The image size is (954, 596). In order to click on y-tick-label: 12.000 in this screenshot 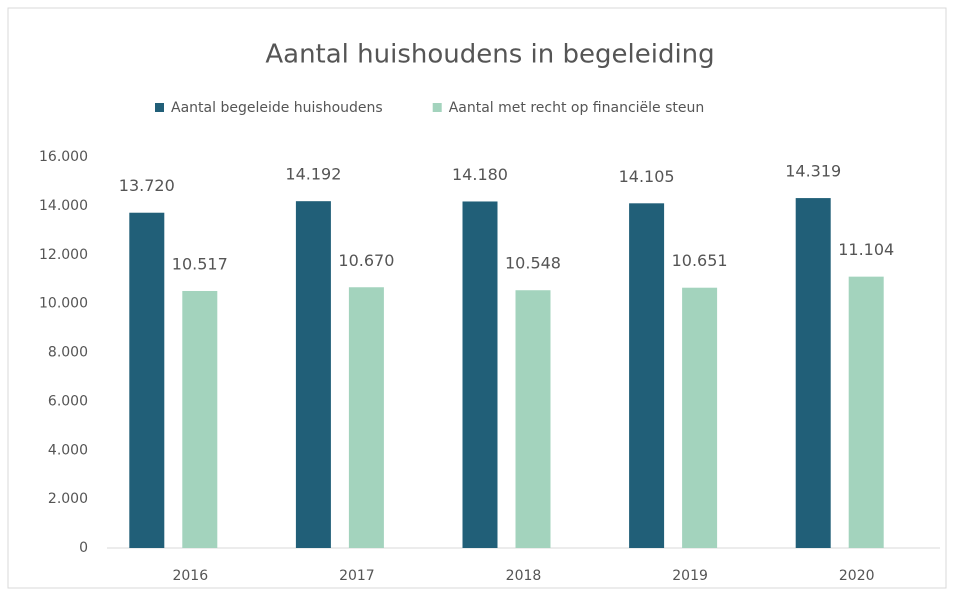, I will do `click(63, 255)`.